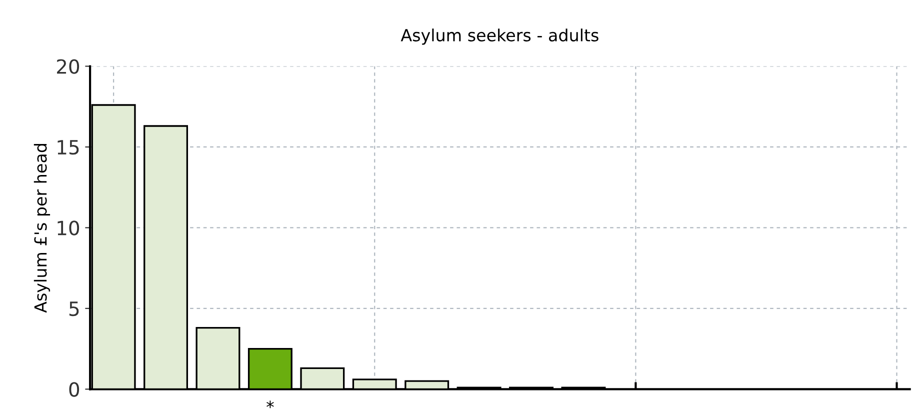 This screenshot has height=414, width=919. What do you see at coordinates (74, 309) in the screenshot?
I see `y-tick-label: 5` at bounding box center [74, 309].